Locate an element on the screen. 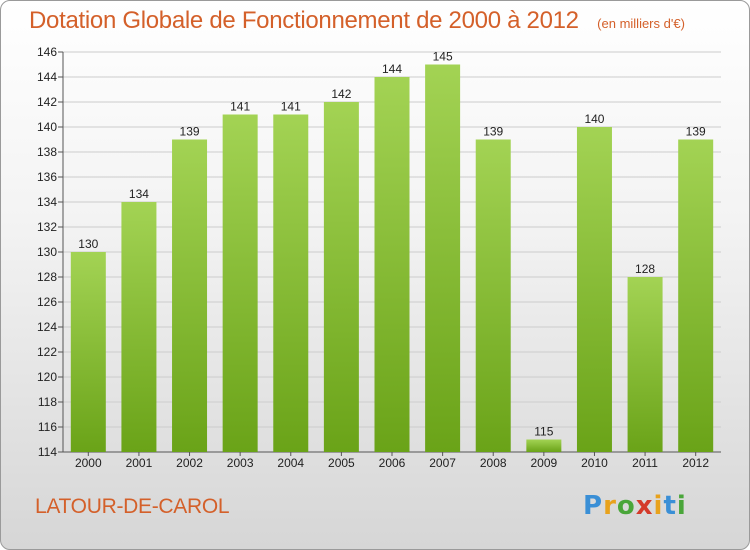 This screenshot has width=750, height=550. bar-value-label: 142 is located at coordinates (341, 94).